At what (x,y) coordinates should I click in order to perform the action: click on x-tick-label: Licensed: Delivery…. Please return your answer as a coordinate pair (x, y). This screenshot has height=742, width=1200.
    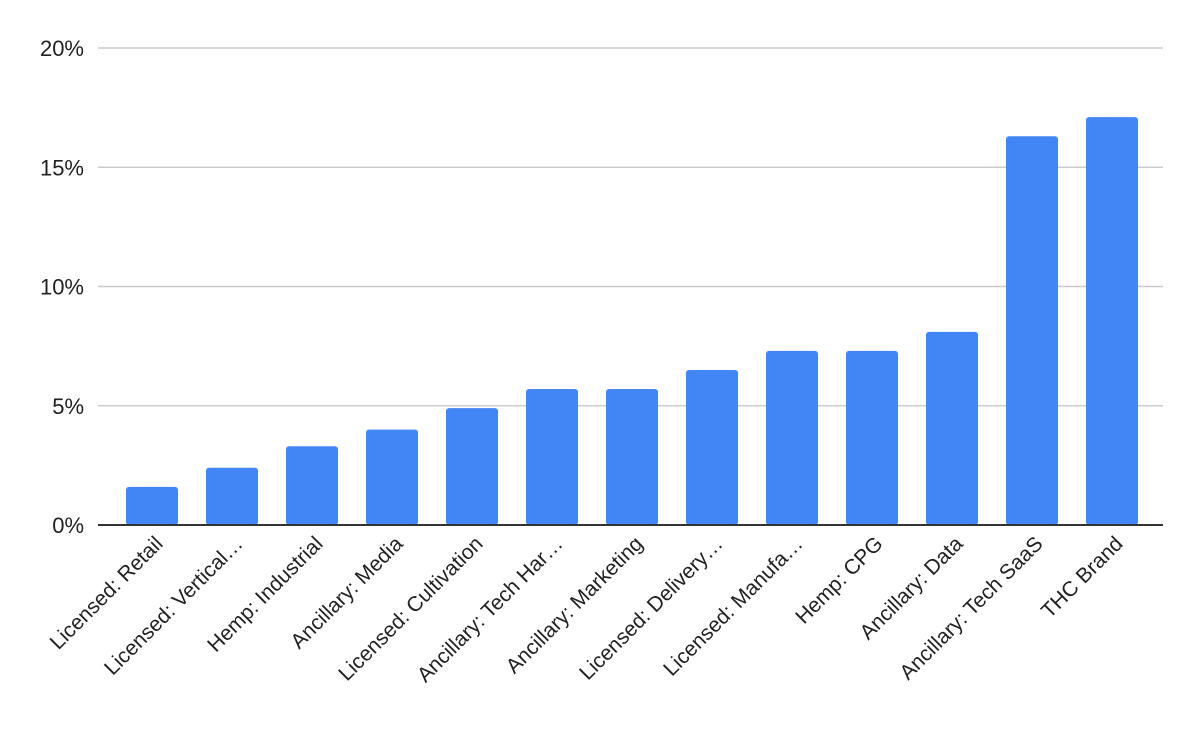
    Looking at the image, I should click on (651, 608).